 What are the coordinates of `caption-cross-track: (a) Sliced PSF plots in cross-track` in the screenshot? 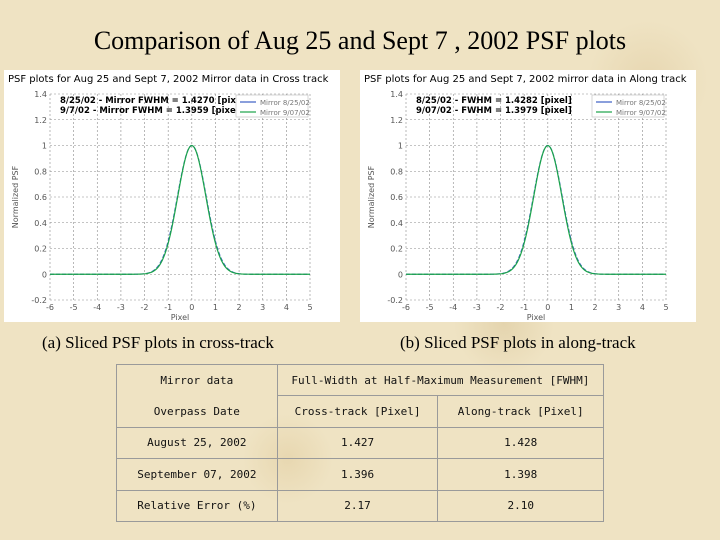 It's located at (158, 342).